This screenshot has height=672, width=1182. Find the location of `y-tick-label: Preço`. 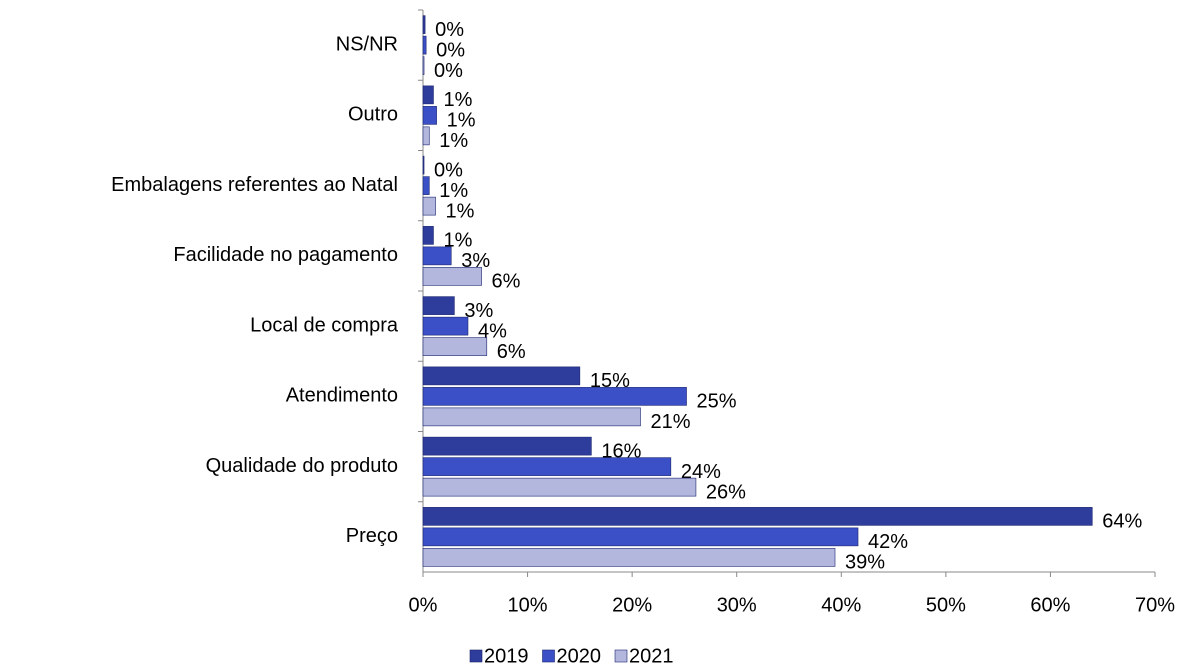

y-tick-label: Preço is located at coordinates (372, 536).